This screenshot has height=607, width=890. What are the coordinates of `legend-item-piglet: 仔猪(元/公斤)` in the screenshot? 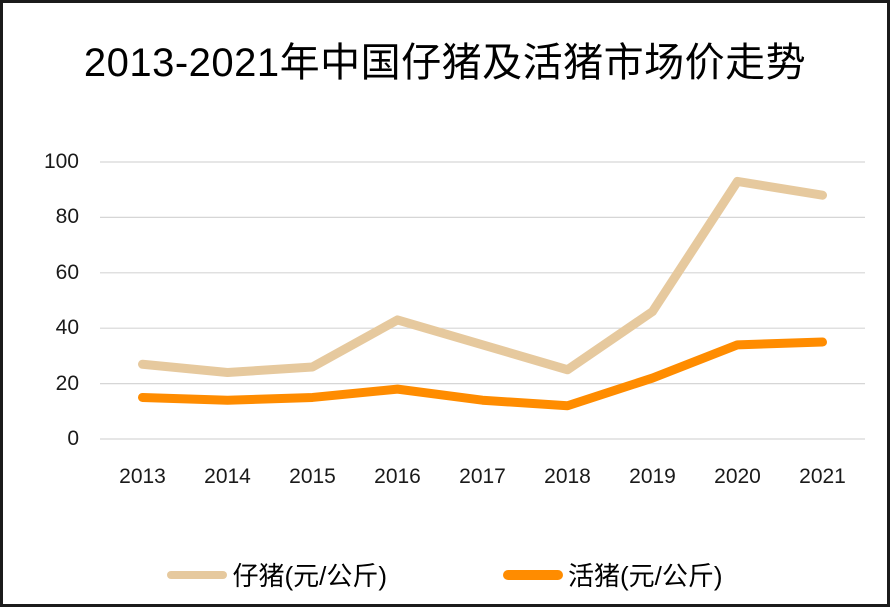 It's located at (277, 574).